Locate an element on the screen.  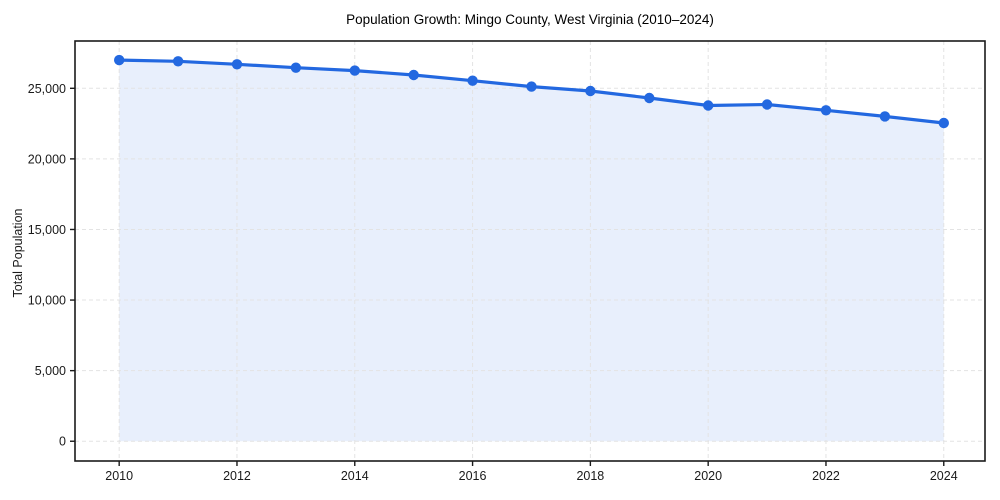
x-tick-label: 2010 is located at coordinates (119, 476).